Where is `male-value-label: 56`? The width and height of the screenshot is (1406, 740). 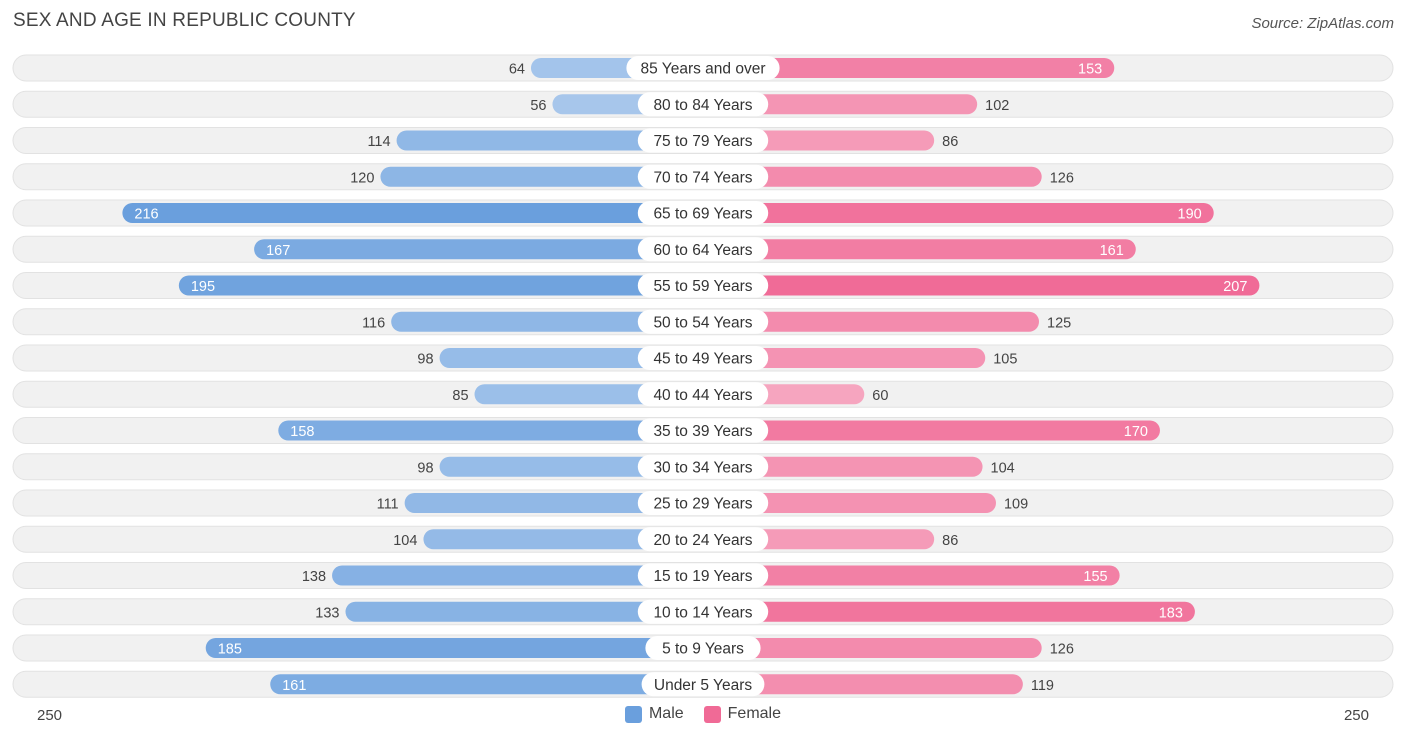 male-value-label: 56 is located at coordinates (538, 106).